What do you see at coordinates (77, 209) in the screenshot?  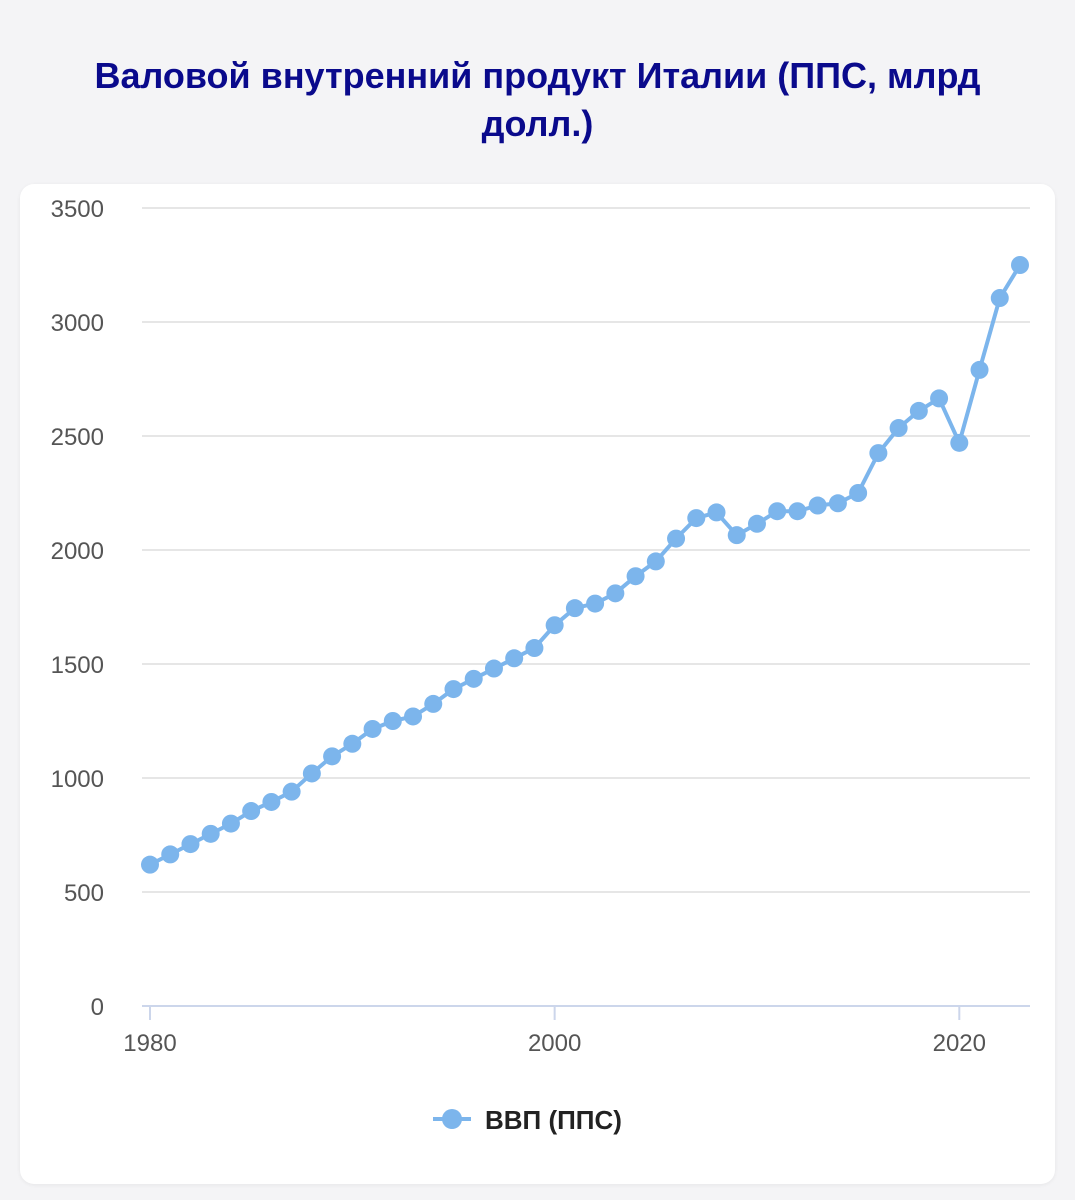 I see `y-tick-label: 3500` at bounding box center [77, 209].